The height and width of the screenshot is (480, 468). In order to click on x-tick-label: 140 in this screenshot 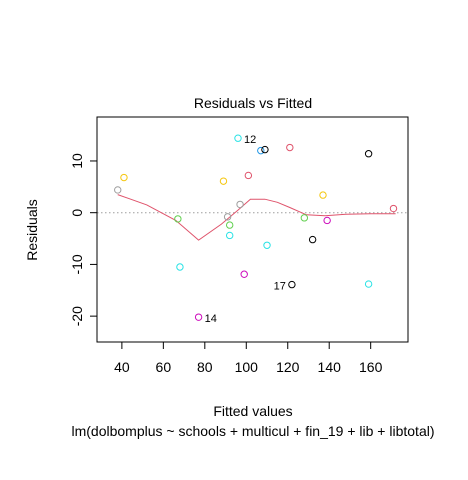, I will do `click(330, 367)`.